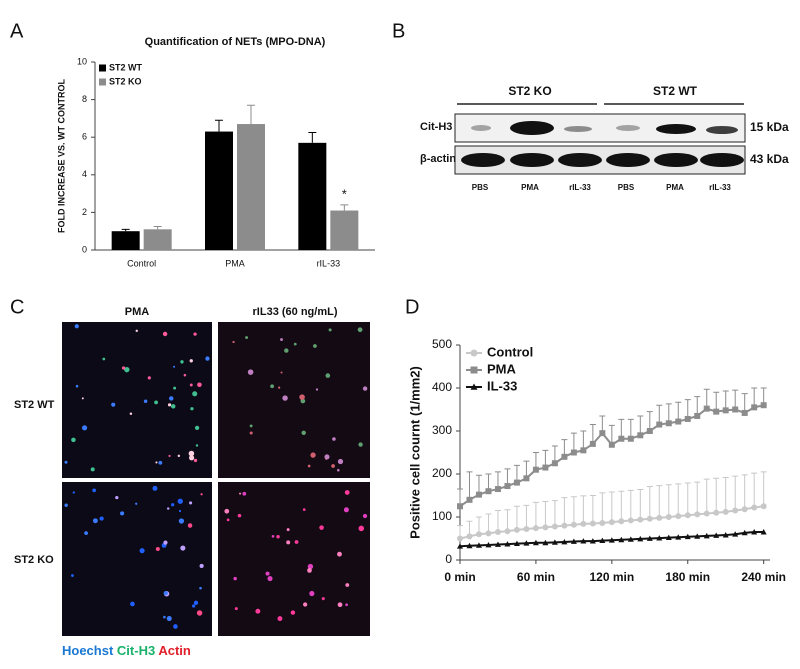  Describe the element at coordinates (442, 430) in the screenshot. I see `y-tick-label: 300` at that location.